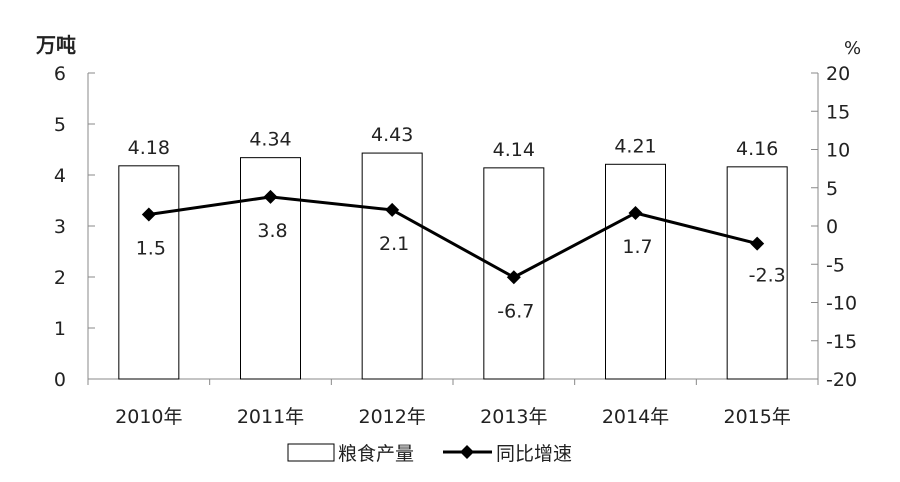  I want to click on right-tick-label: -10, so click(841, 304).